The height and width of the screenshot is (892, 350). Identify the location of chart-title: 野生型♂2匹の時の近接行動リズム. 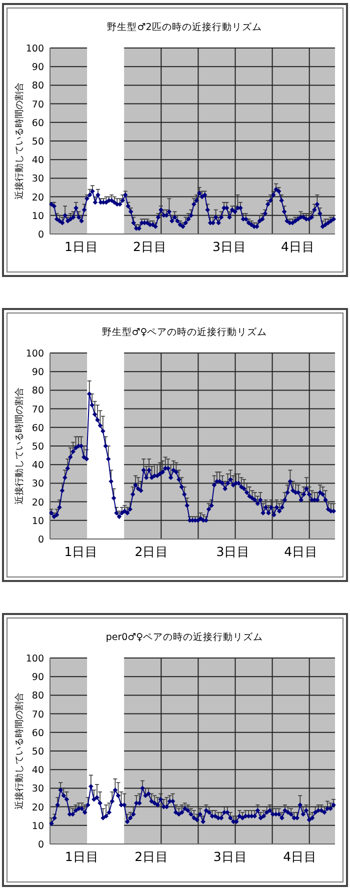
(184, 27).